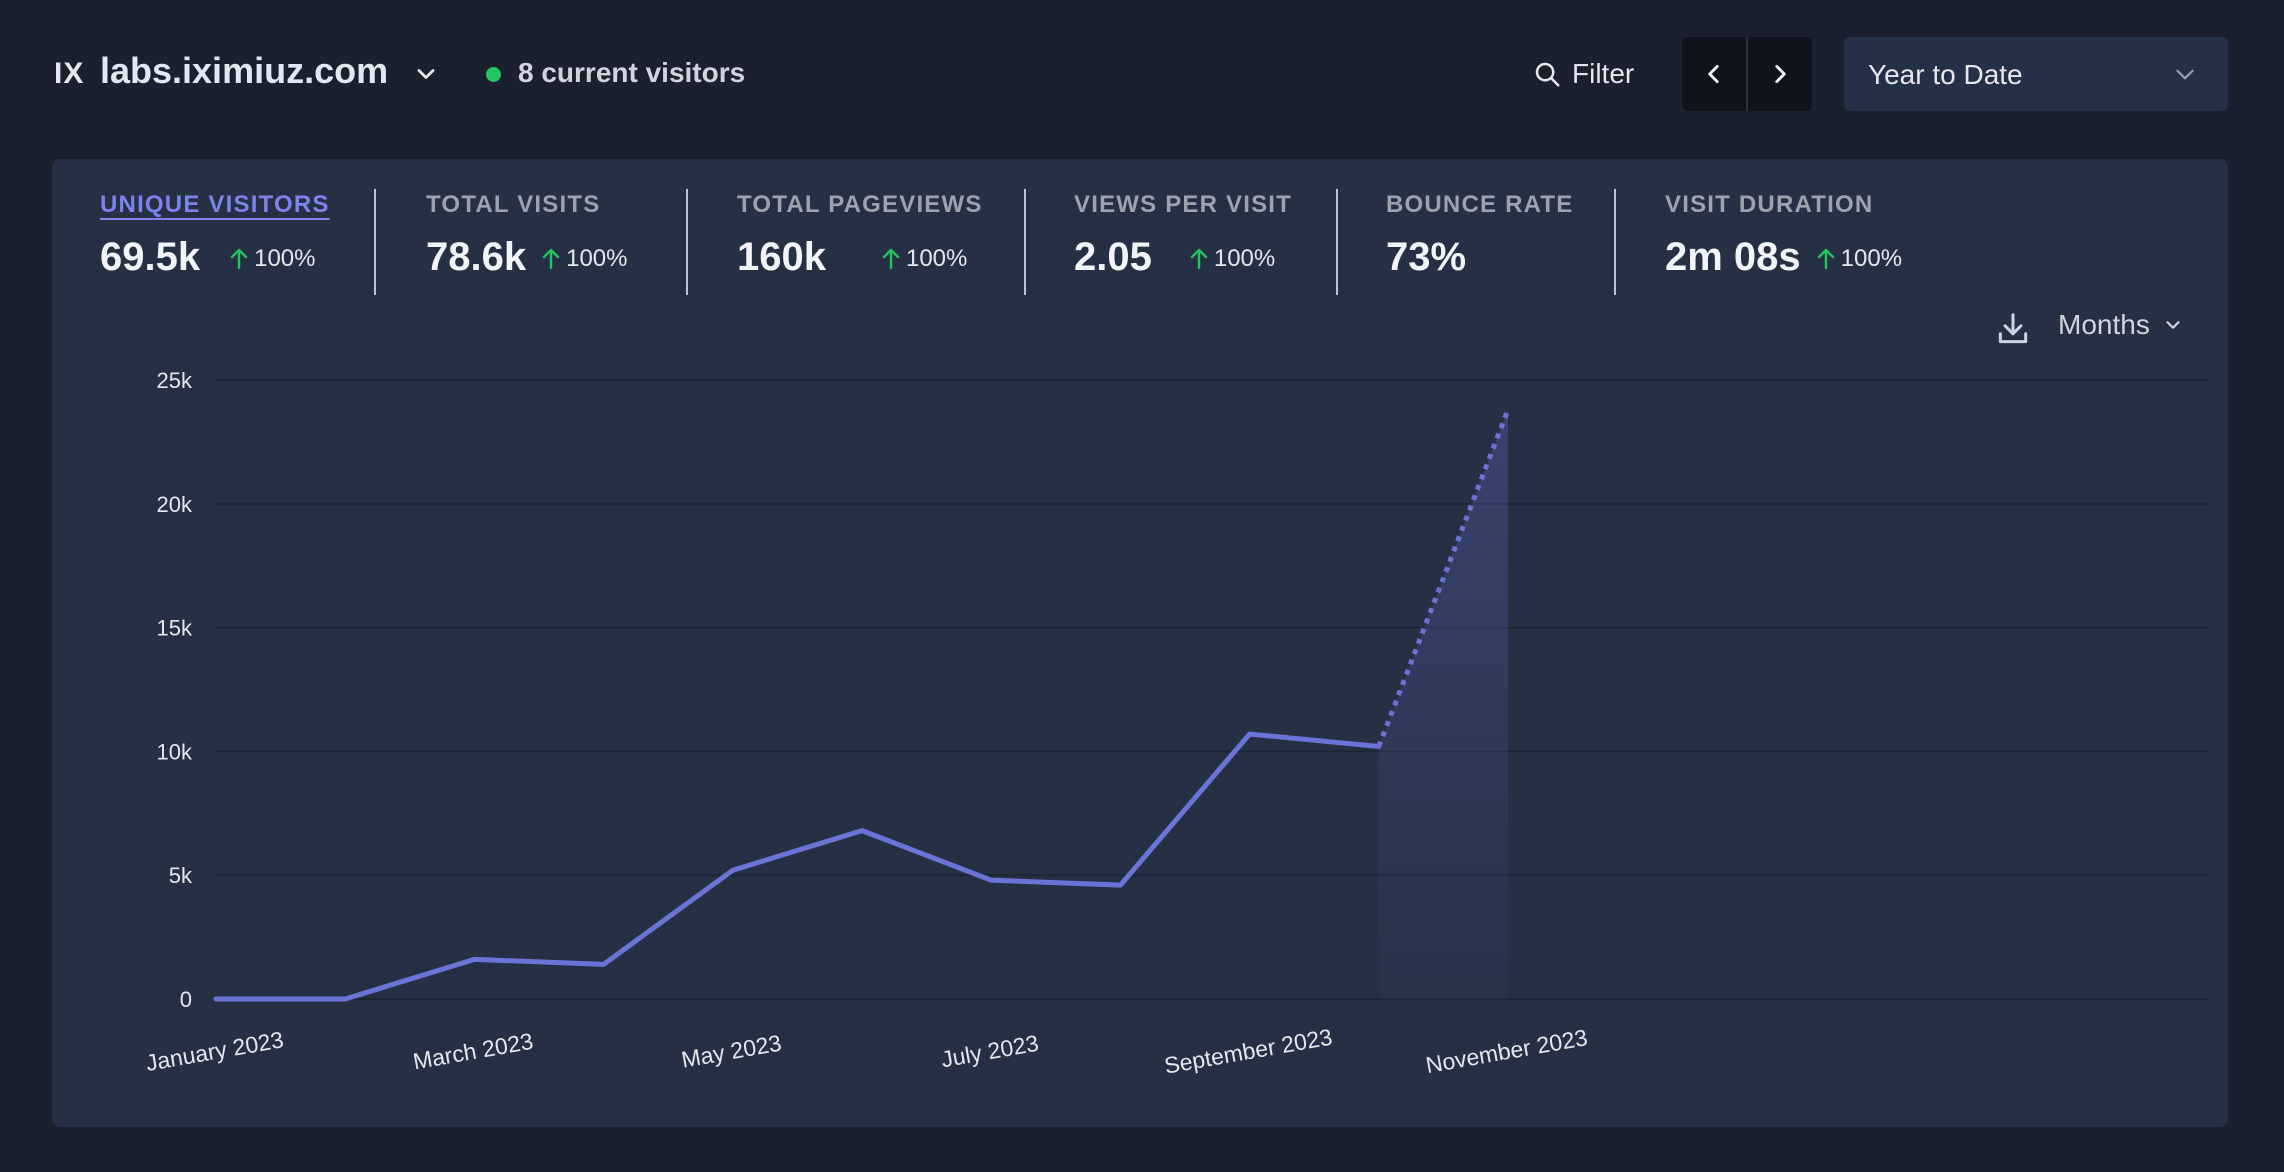 The height and width of the screenshot is (1172, 2284). Describe the element at coordinates (860, 204) in the screenshot. I see `stat-label: TOTAL PAGEVIEWS` at that location.